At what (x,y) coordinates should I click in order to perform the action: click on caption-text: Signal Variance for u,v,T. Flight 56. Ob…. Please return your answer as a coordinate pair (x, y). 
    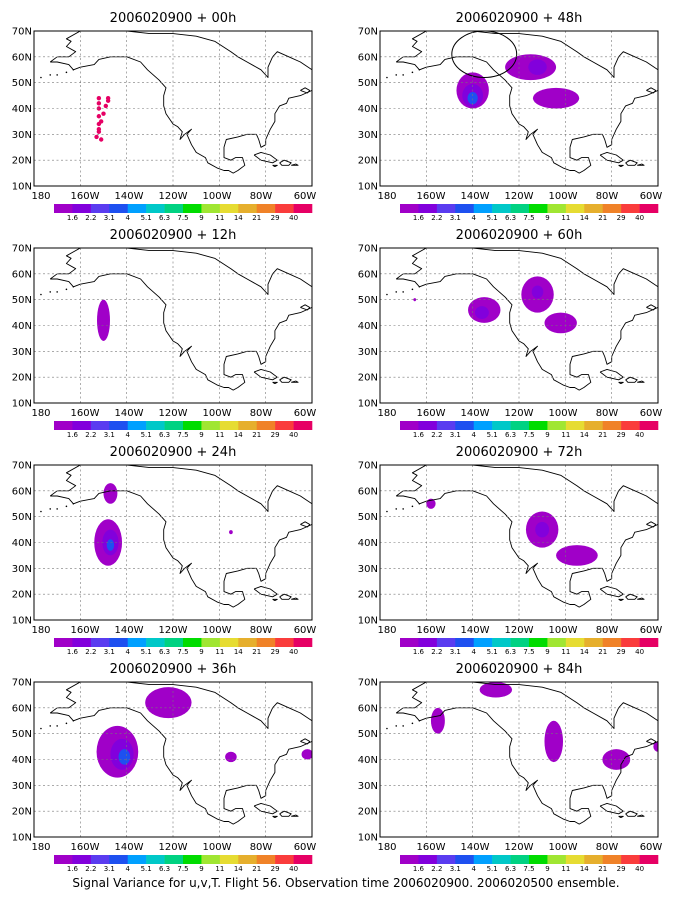
    Looking at the image, I should click on (346, 883).